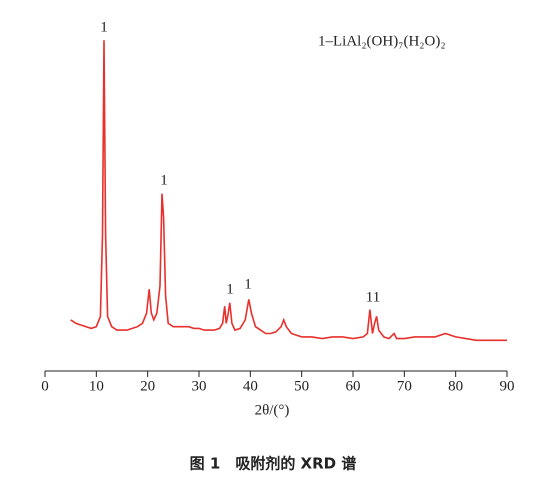  I want to click on x-tick-label: 80, so click(455, 386).